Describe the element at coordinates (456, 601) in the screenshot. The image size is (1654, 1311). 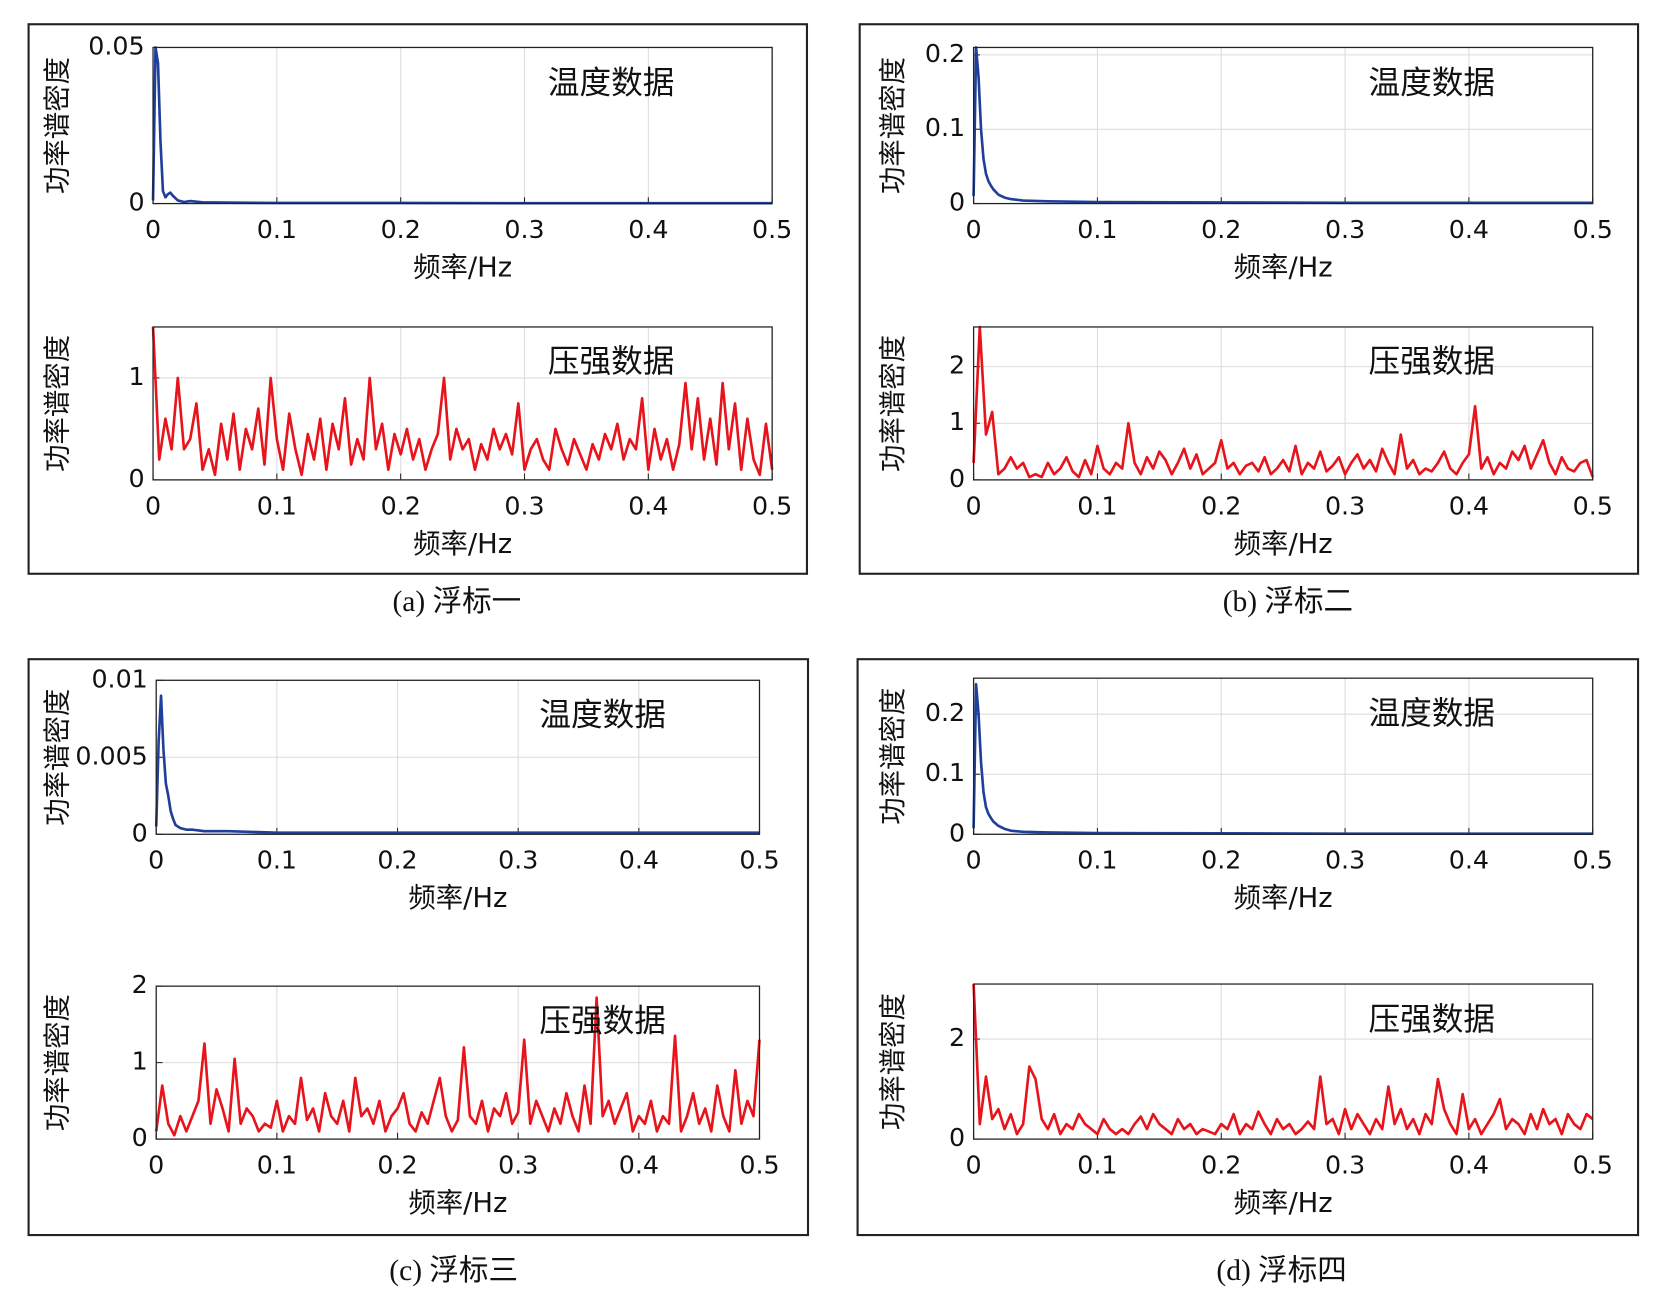
I see `panel-caption: (a) 浮标一` at that location.